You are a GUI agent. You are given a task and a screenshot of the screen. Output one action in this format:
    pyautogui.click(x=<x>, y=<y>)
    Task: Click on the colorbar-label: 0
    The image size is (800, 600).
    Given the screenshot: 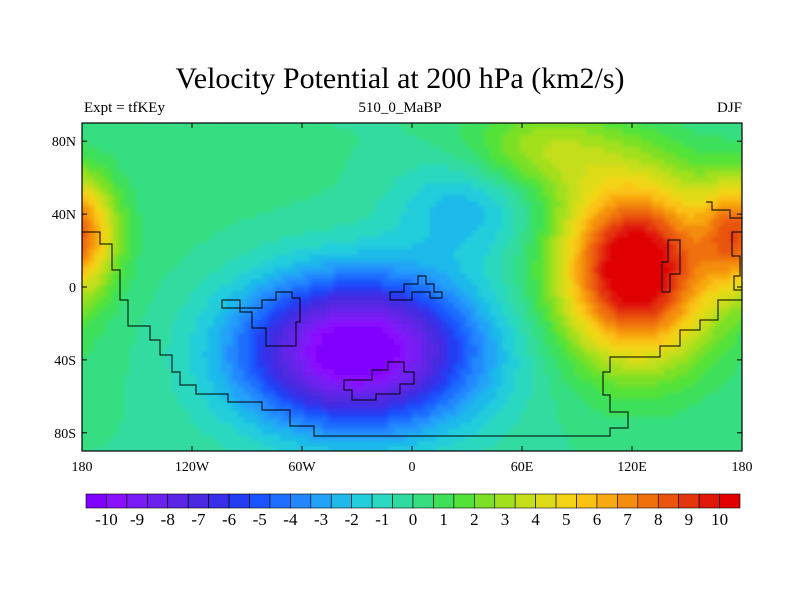 What is the action you would take?
    pyautogui.click(x=413, y=519)
    